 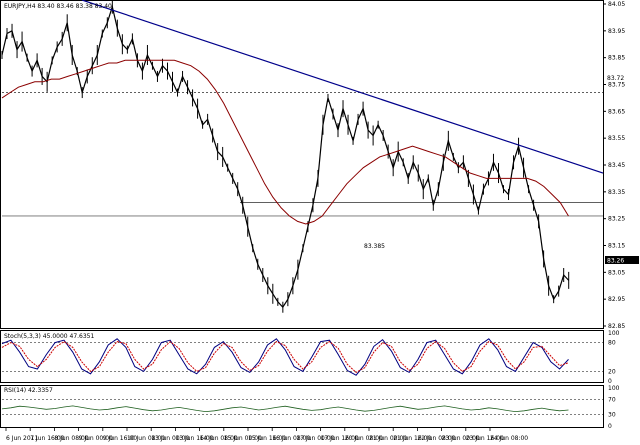 What do you see at coordinates (58, 6) in the screenshot?
I see `main-header: EURJPY,H4 83.40 83.46 83.38 83.40` at bounding box center [58, 6].